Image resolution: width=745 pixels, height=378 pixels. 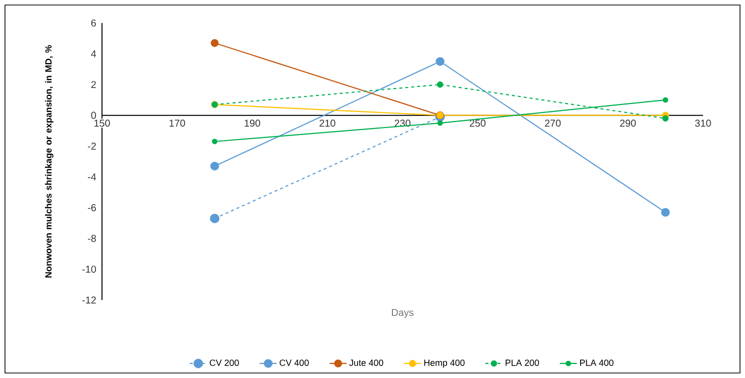 What do you see at coordinates (552, 123) in the screenshot?
I see `x-tick-label: 270` at bounding box center [552, 123].